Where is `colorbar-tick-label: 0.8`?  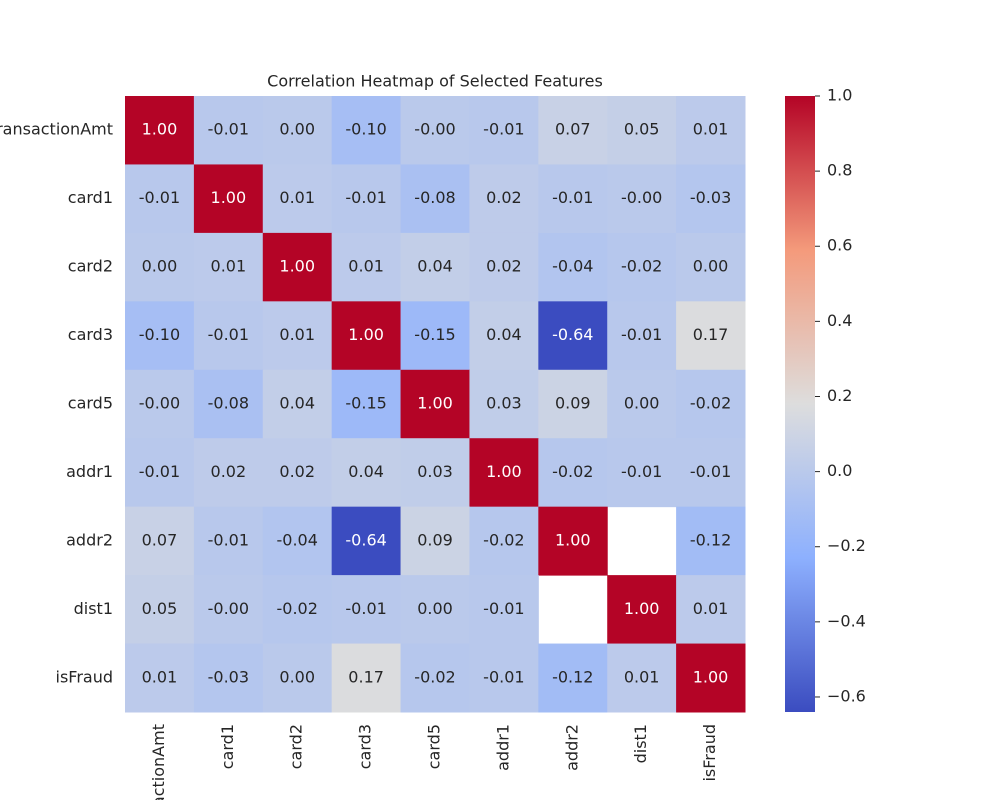
colorbar-tick-label: 0.8 is located at coordinates (839, 170).